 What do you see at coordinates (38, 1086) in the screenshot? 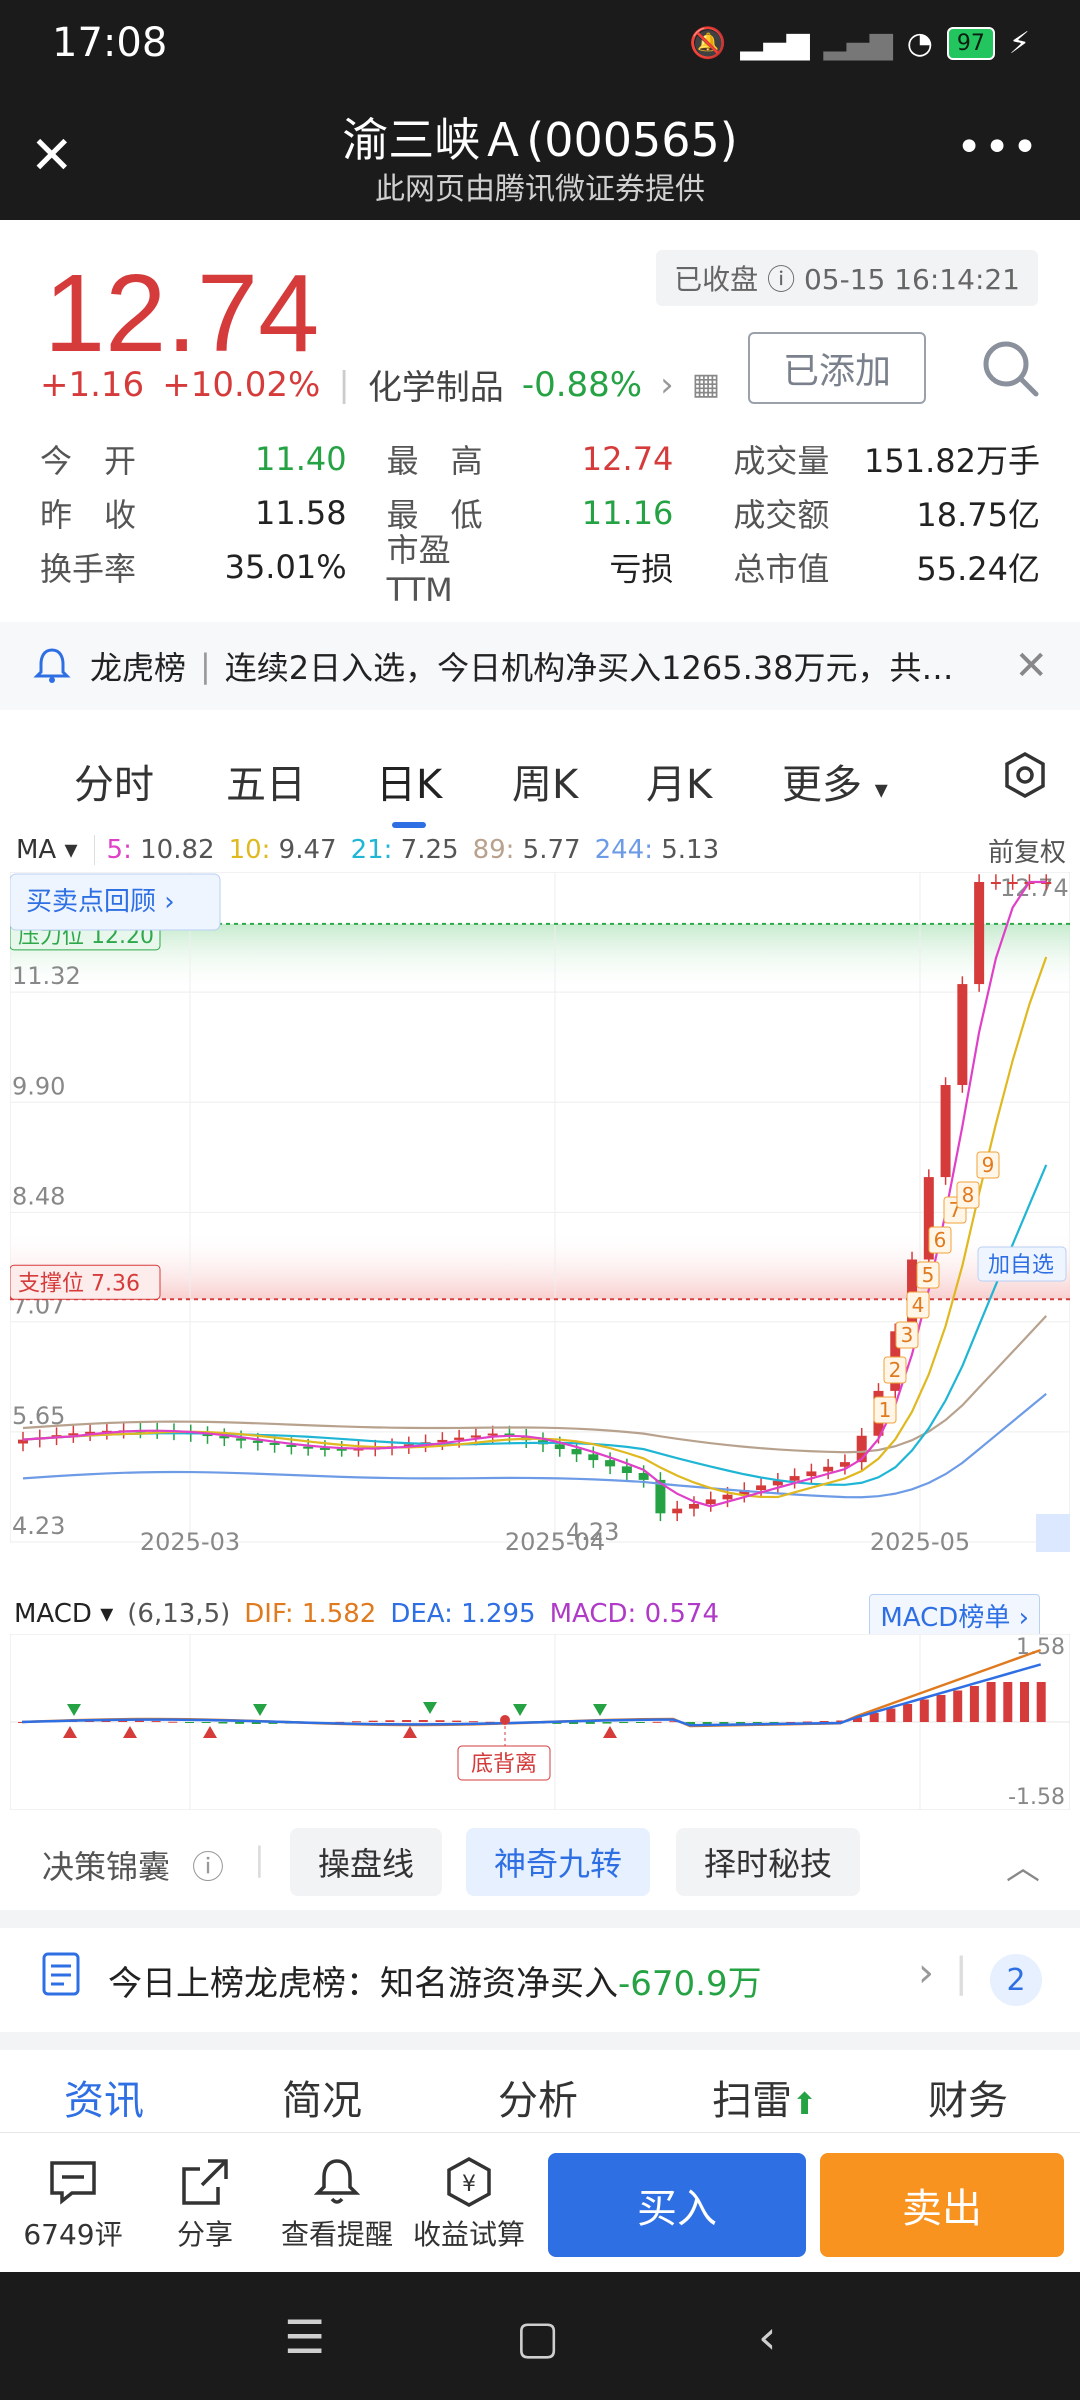
I see `y-tick-label: 9.90` at bounding box center [38, 1086].